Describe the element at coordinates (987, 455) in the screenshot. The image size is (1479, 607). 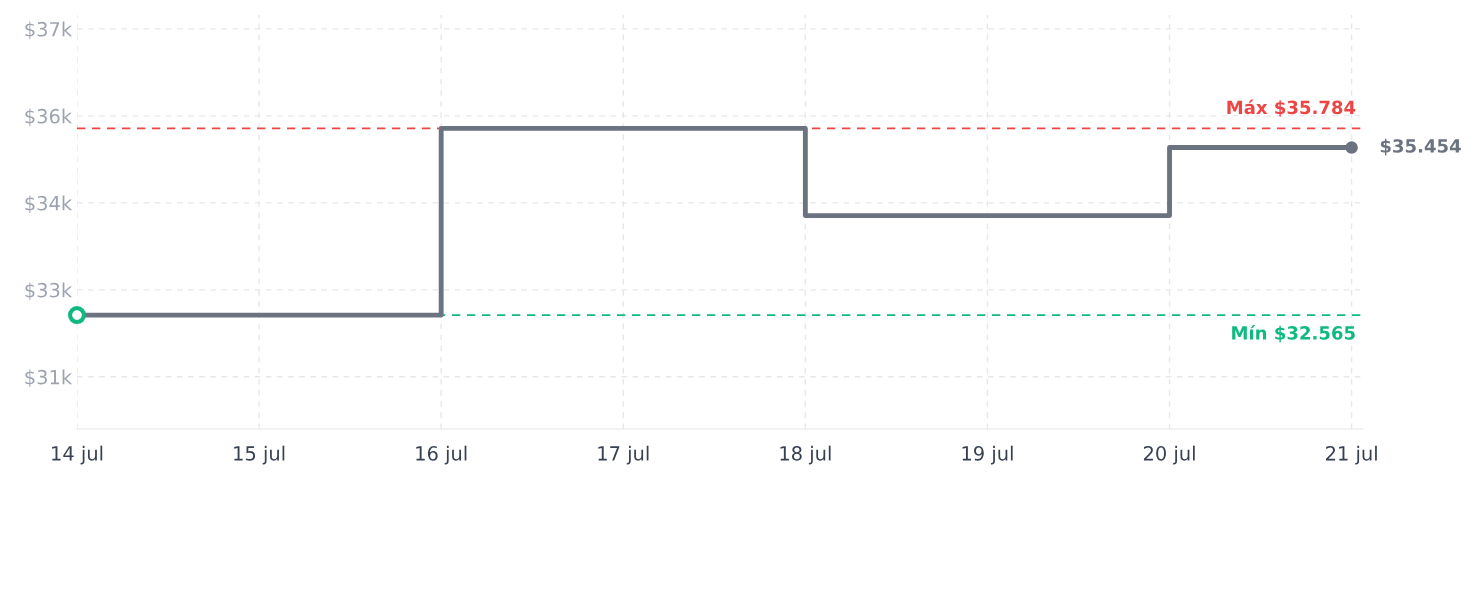
I see `x-tick-label: 19 jul` at that location.